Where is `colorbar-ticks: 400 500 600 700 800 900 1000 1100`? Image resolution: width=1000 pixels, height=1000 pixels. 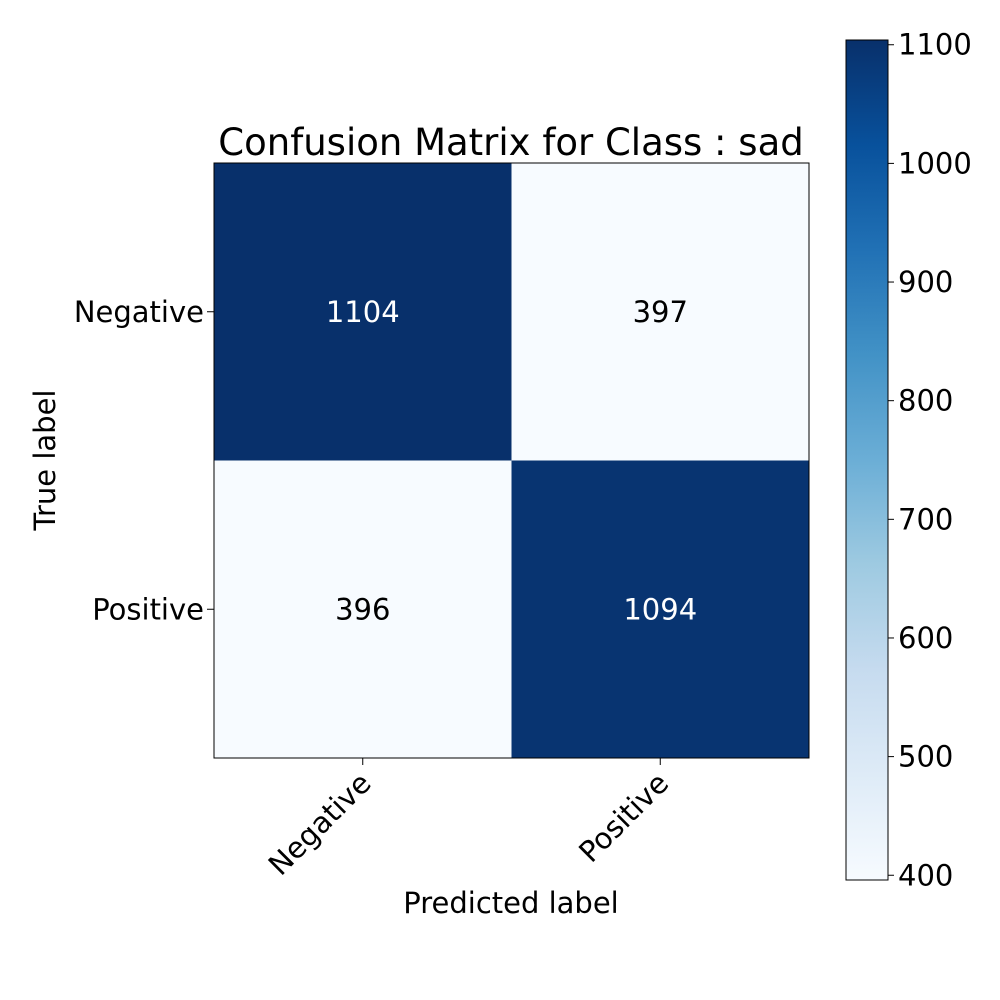
colorbar-ticks: 400 500 600 700 800 900 1000 1100 is located at coordinates (930, 460).